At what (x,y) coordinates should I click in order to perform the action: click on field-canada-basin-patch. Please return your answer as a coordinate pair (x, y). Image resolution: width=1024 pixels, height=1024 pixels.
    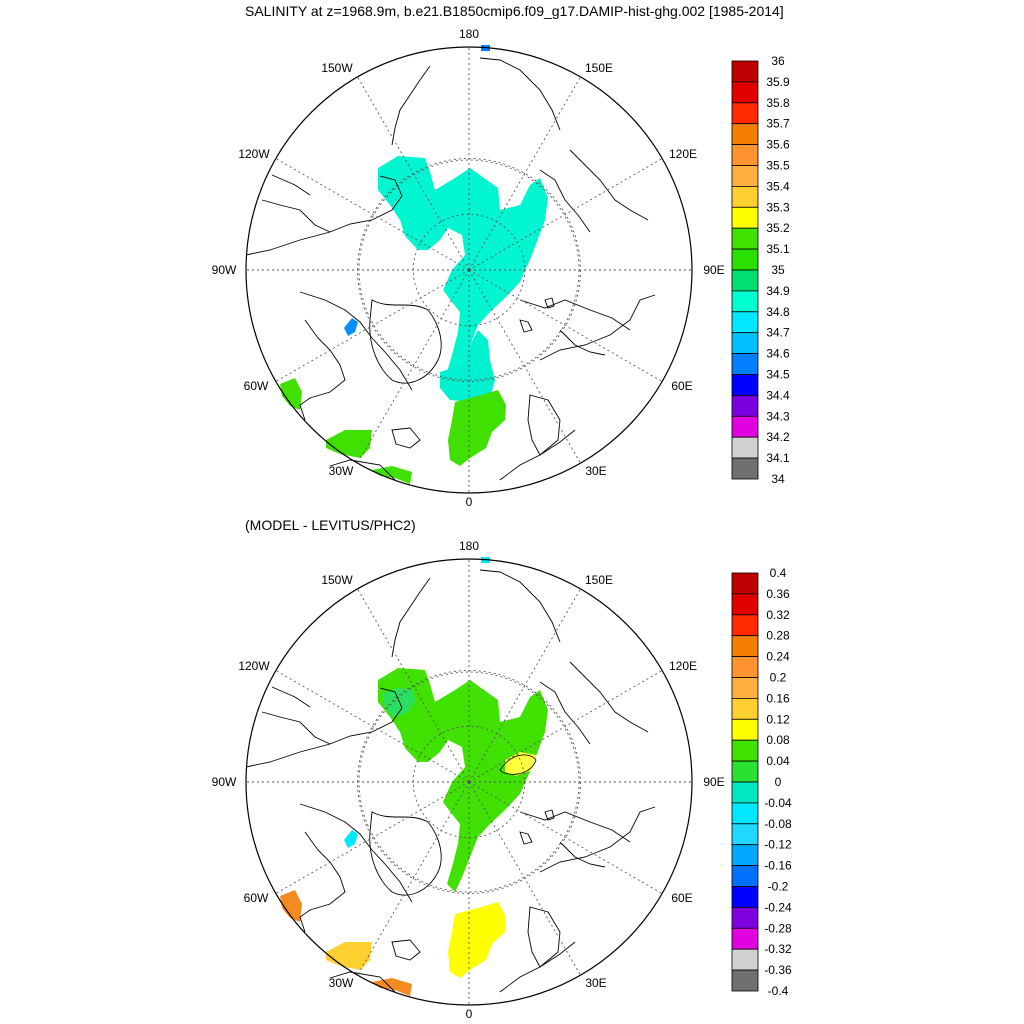
    Looking at the image, I should click on (399, 703).